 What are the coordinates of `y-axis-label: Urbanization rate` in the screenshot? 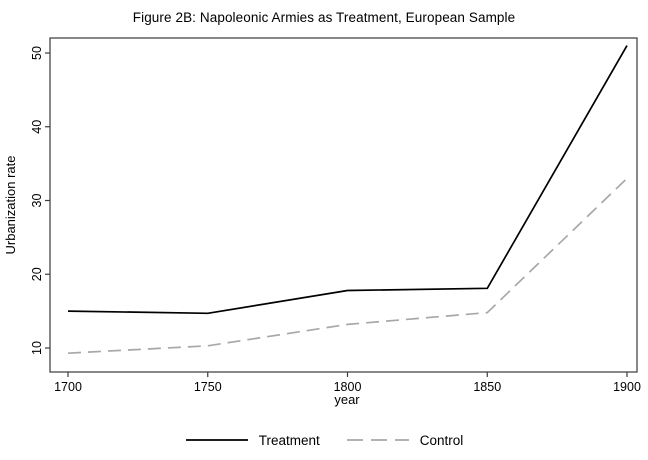 It's located at (10, 205).